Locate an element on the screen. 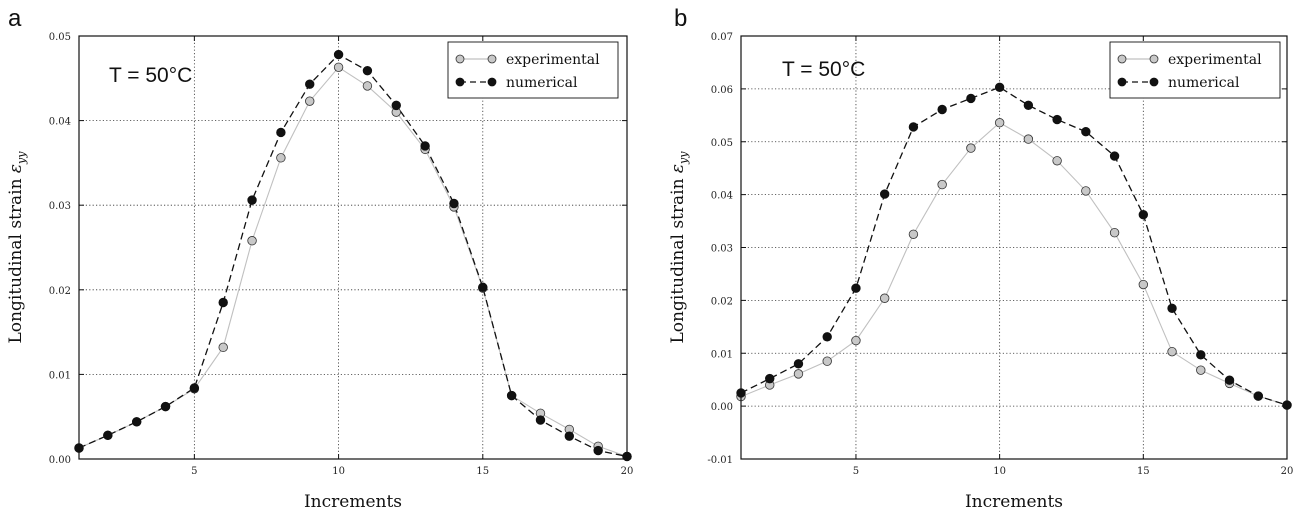  panel-b-letter: b is located at coordinates (680, 18).